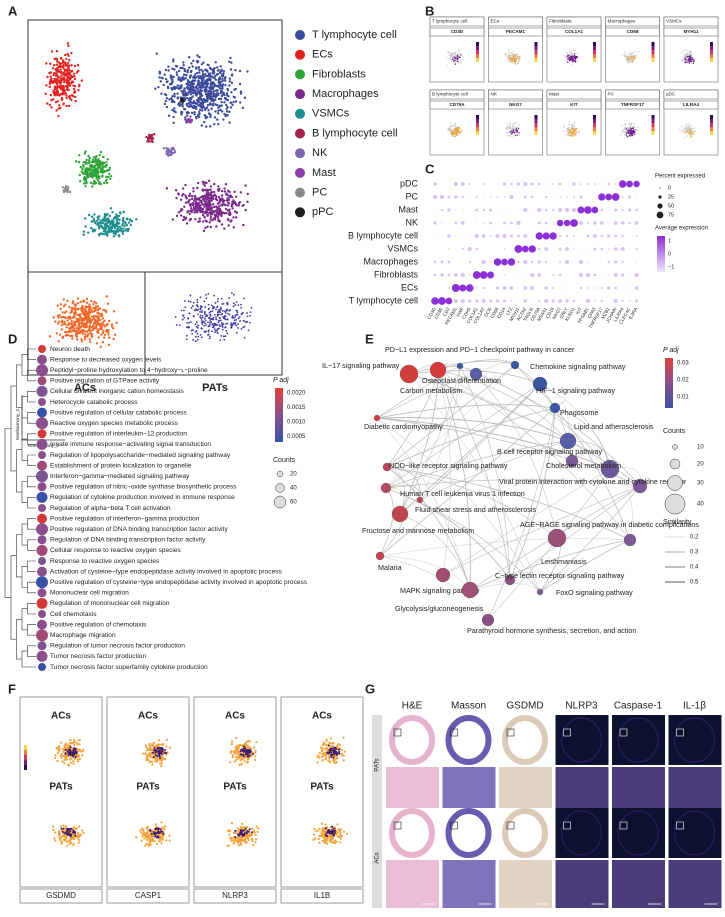  I want to click on legend-tick: 0.0010, so click(296, 423).